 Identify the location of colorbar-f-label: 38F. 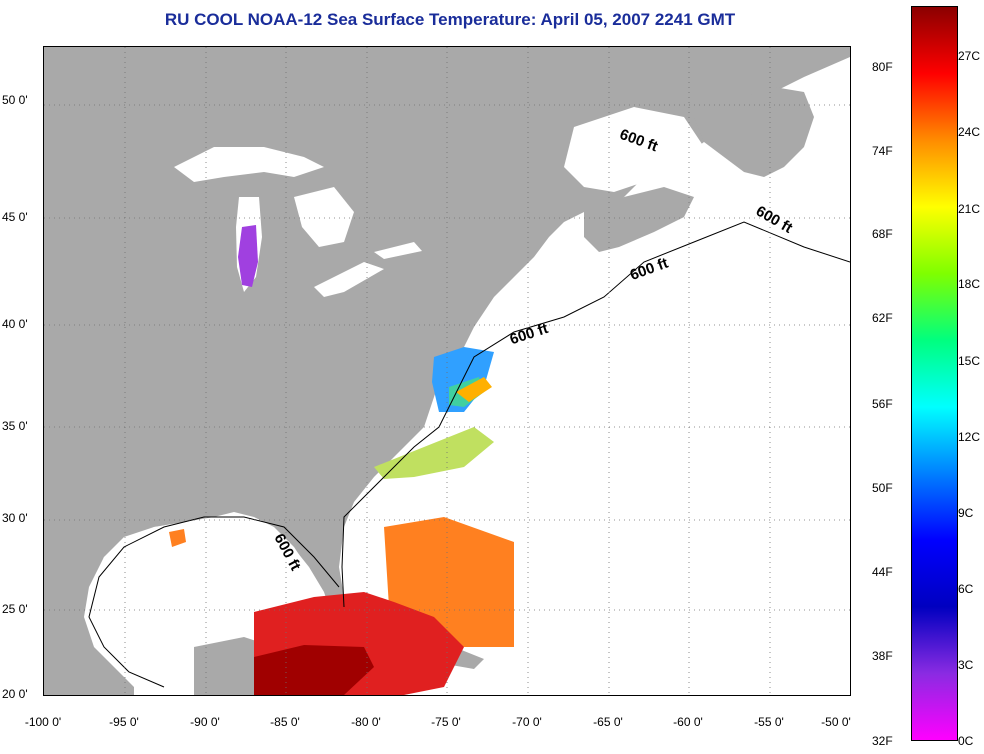
(882, 656).